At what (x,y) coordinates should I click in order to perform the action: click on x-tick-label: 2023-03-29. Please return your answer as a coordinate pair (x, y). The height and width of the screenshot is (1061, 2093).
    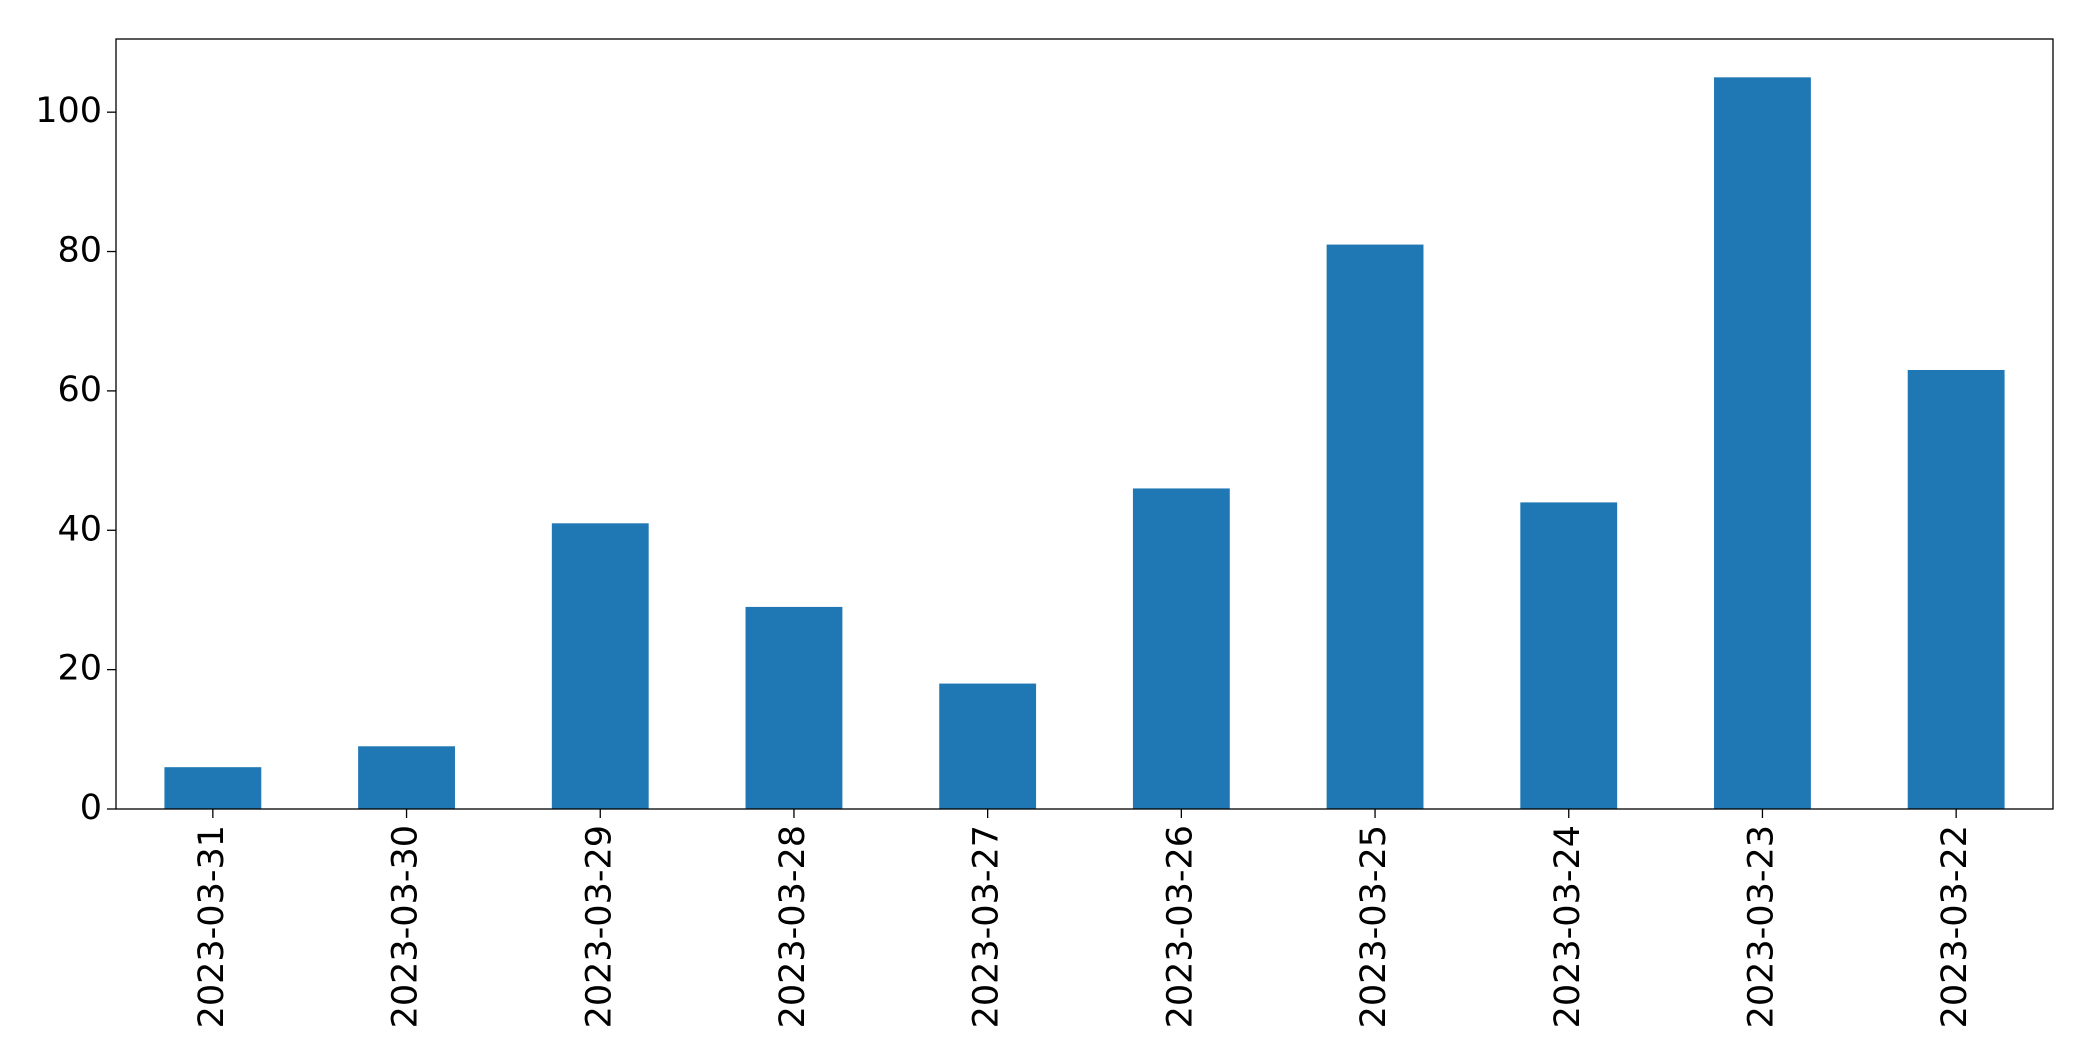
    Looking at the image, I should click on (599, 926).